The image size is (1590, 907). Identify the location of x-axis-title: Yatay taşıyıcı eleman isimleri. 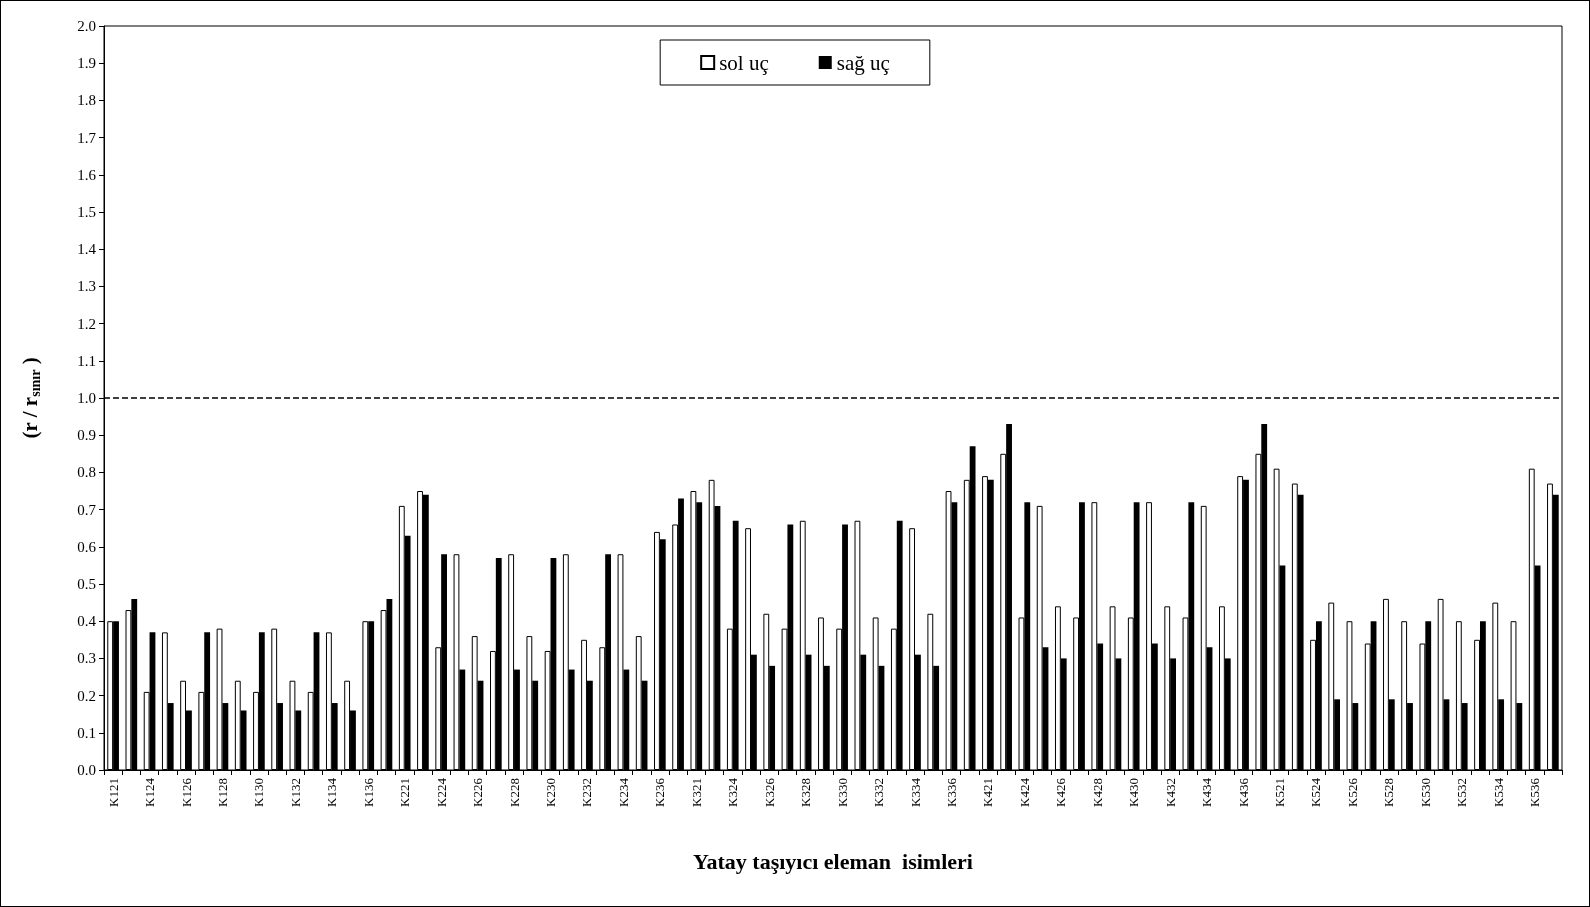
(833, 861).